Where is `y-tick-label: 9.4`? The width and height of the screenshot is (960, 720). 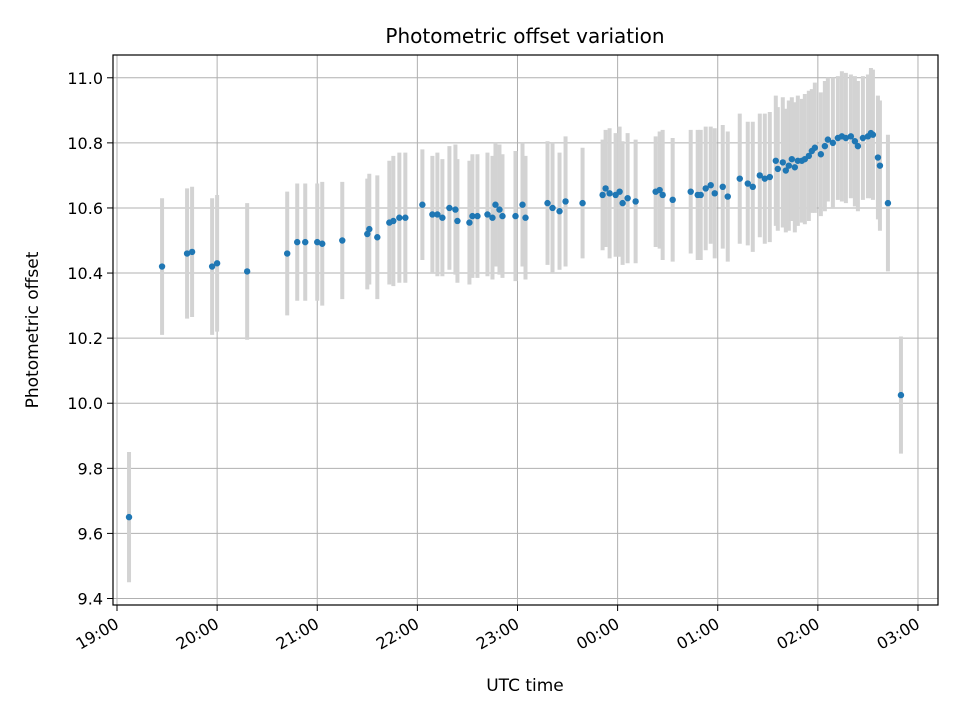 y-tick-label: 9.4 is located at coordinates (90, 598).